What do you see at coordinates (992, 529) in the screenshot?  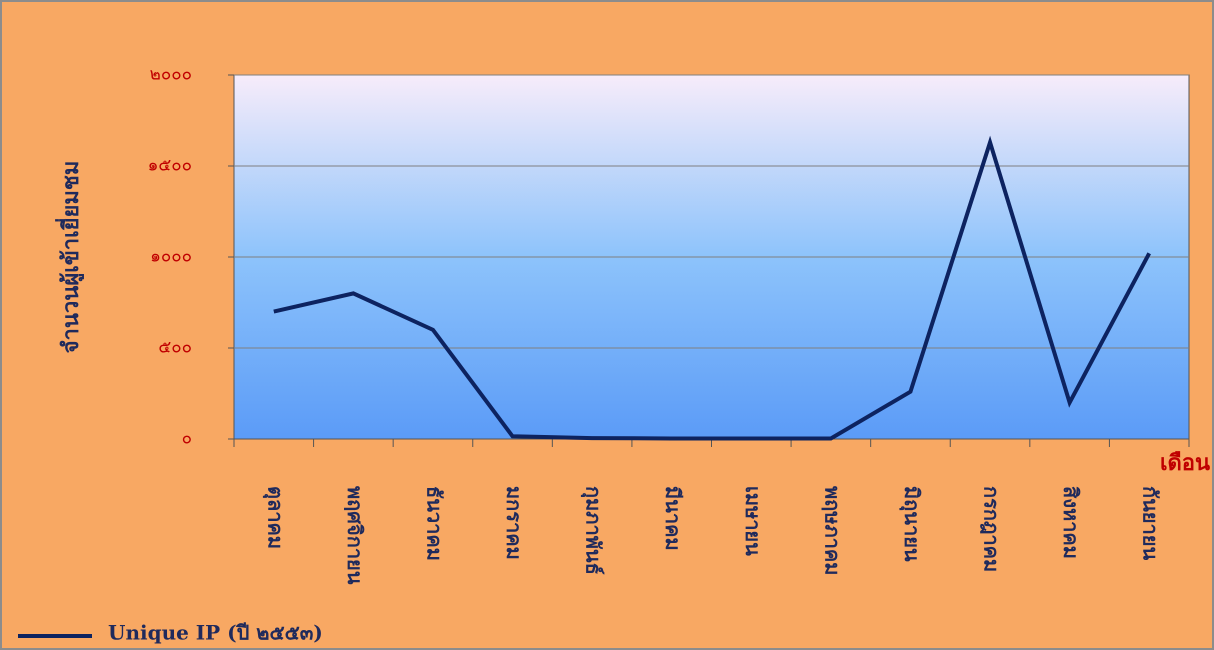 I see `x-tick-label: กรกฎาคม` at bounding box center [992, 529].